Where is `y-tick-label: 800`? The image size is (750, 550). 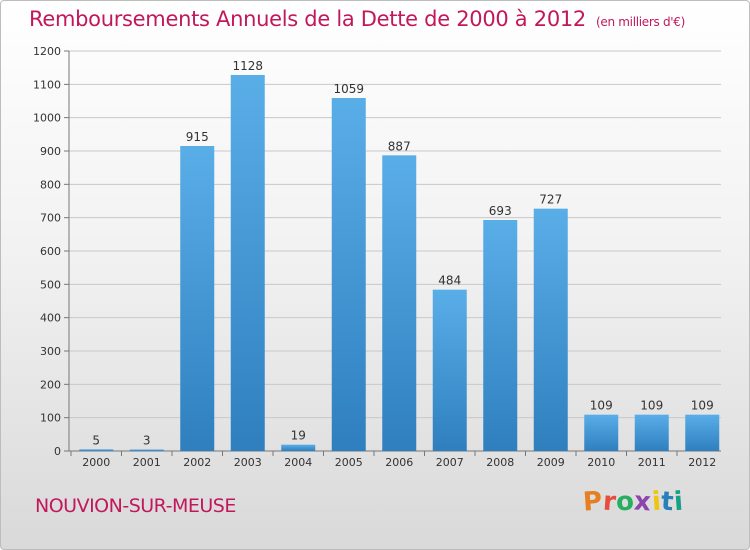 y-tick-label: 800 is located at coordinates (50, 184).